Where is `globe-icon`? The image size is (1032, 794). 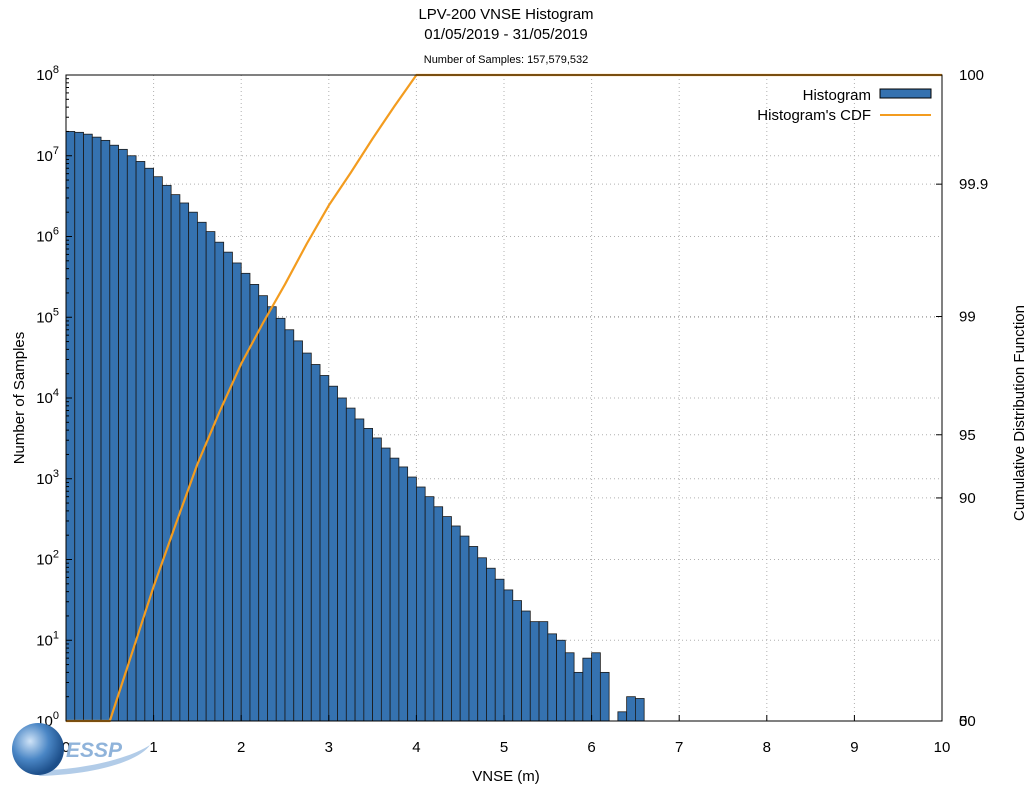
globe-icon is located at coordinates (38, 749).